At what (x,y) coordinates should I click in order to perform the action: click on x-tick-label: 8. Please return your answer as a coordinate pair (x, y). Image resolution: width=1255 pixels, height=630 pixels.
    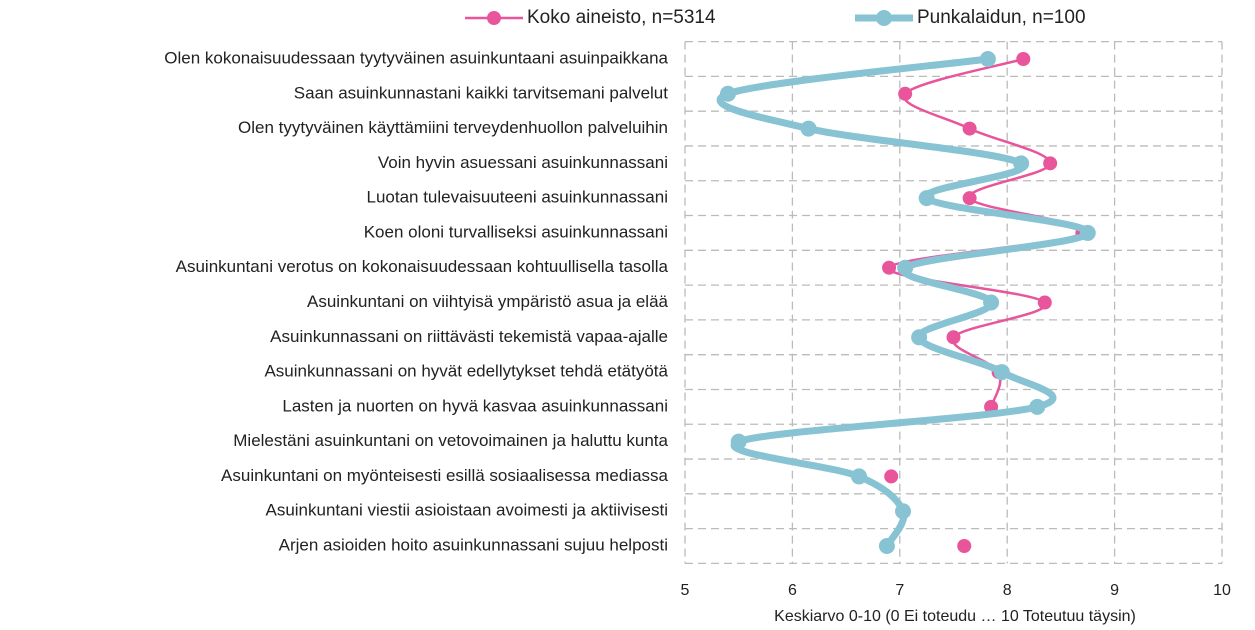
    Looking at the image, I should click on (1007, 590).